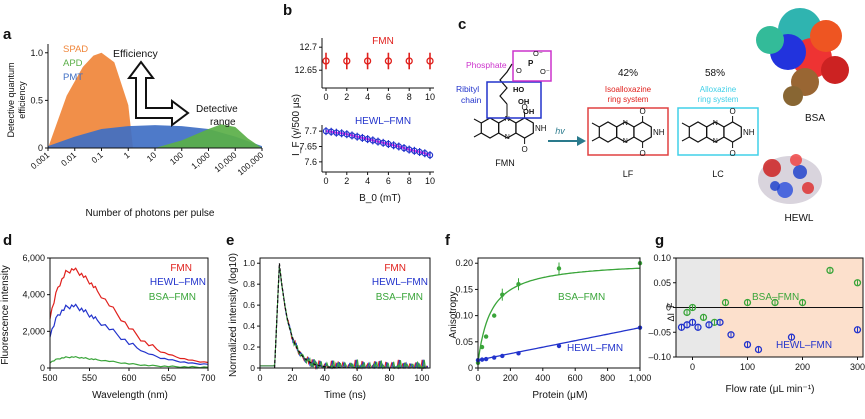 Image resolution: width=865 pixels, height=419 pixels. I want to click on x-tick-label: 0.01, so click(68, 159).